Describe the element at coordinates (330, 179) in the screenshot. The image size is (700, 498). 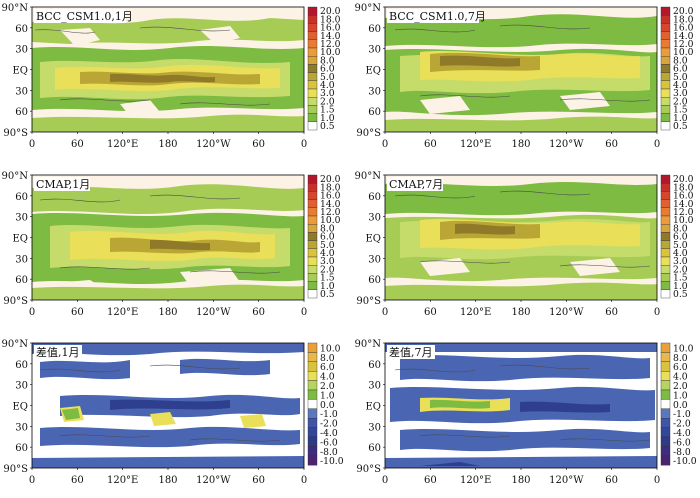
I see `colorbar-label: 20.0` at that location.